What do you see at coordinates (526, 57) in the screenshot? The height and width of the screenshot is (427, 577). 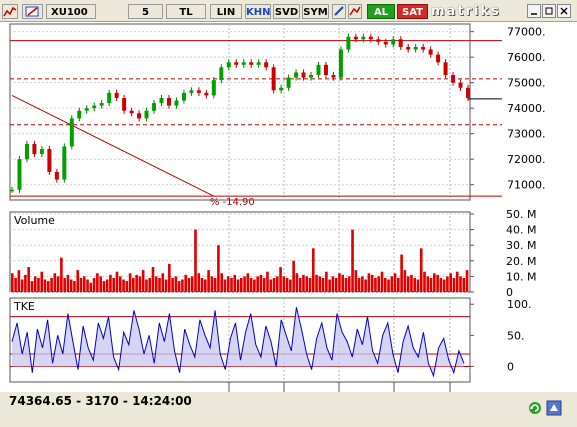 I see `price-ytick-label-1: 76000.` at bounding box center [526, 57].